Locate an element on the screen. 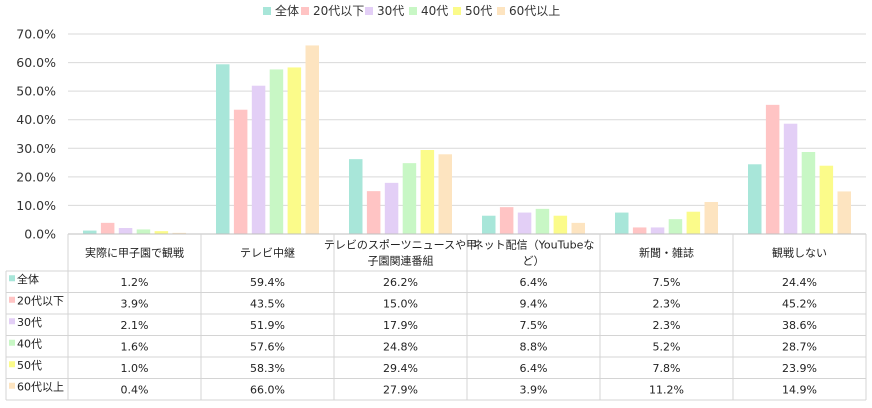 The width and height of the screenshot is (872, 408). data-label: 51.9% is located at coordinates (267, 325).